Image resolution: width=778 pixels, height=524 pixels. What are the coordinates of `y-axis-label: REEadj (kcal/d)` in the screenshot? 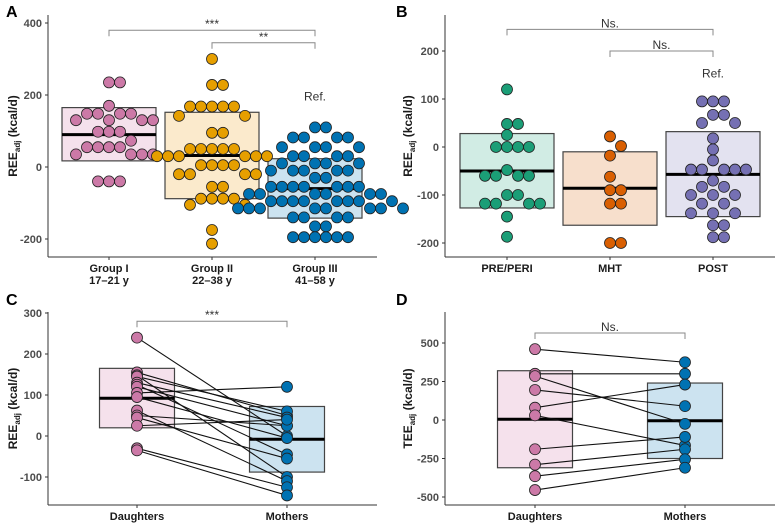 It's located at (14, 409).